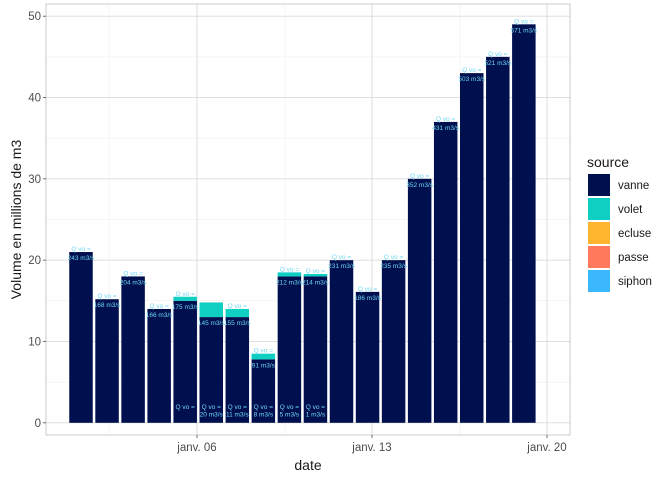 This screenshot has width=672, height=485. Describe the element at coordinates (371, 448) in the screenshot. I see `x-tick-label: janv. 13` at that location.